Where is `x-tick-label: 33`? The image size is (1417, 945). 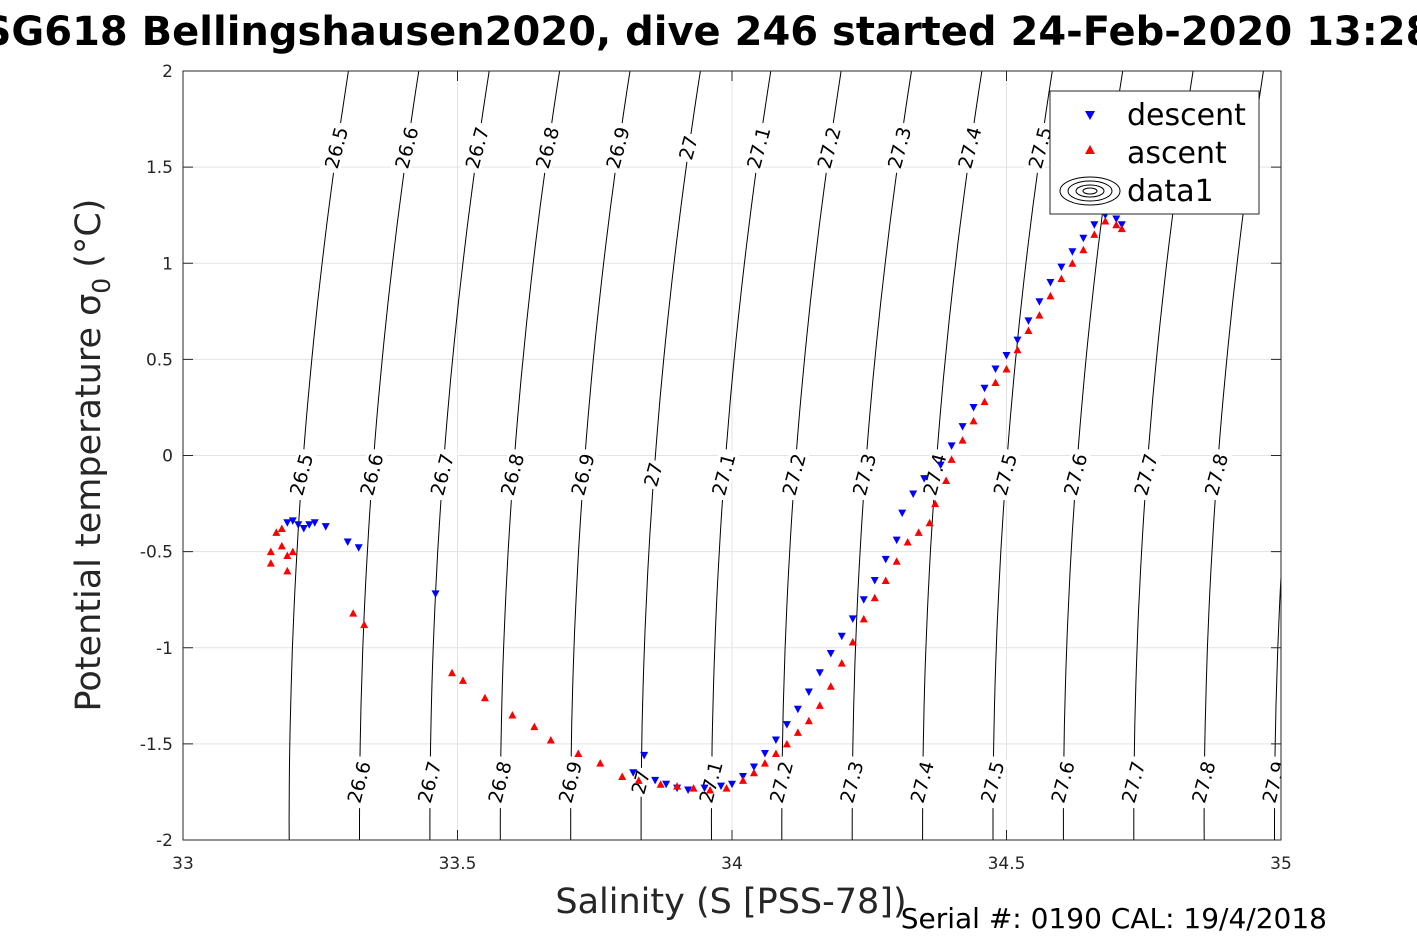 x-tick-label: 33 is located at coordinates (183, 864).